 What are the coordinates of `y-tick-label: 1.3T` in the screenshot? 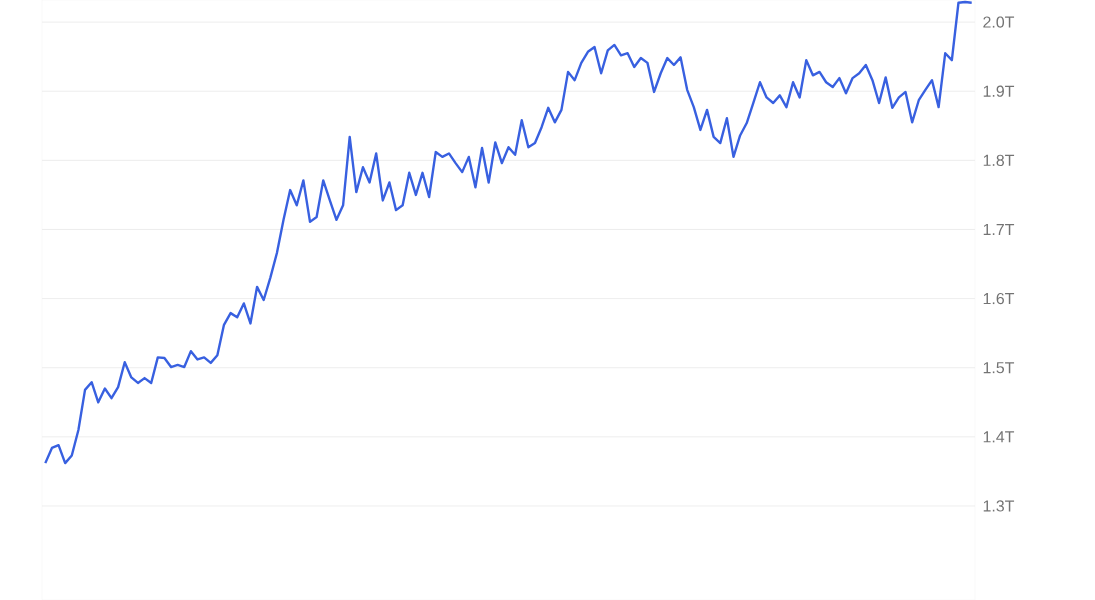 It's located at (999, 506).